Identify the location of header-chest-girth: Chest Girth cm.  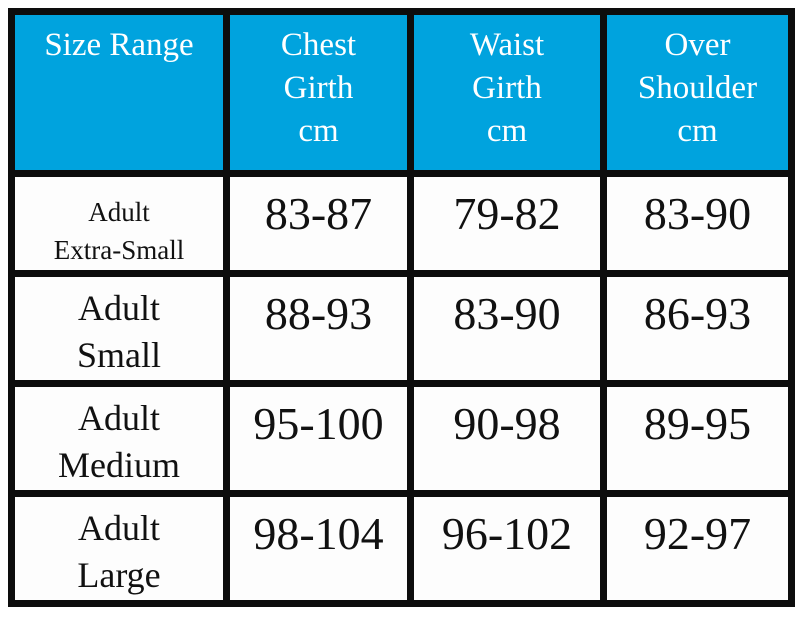
(318, 92).